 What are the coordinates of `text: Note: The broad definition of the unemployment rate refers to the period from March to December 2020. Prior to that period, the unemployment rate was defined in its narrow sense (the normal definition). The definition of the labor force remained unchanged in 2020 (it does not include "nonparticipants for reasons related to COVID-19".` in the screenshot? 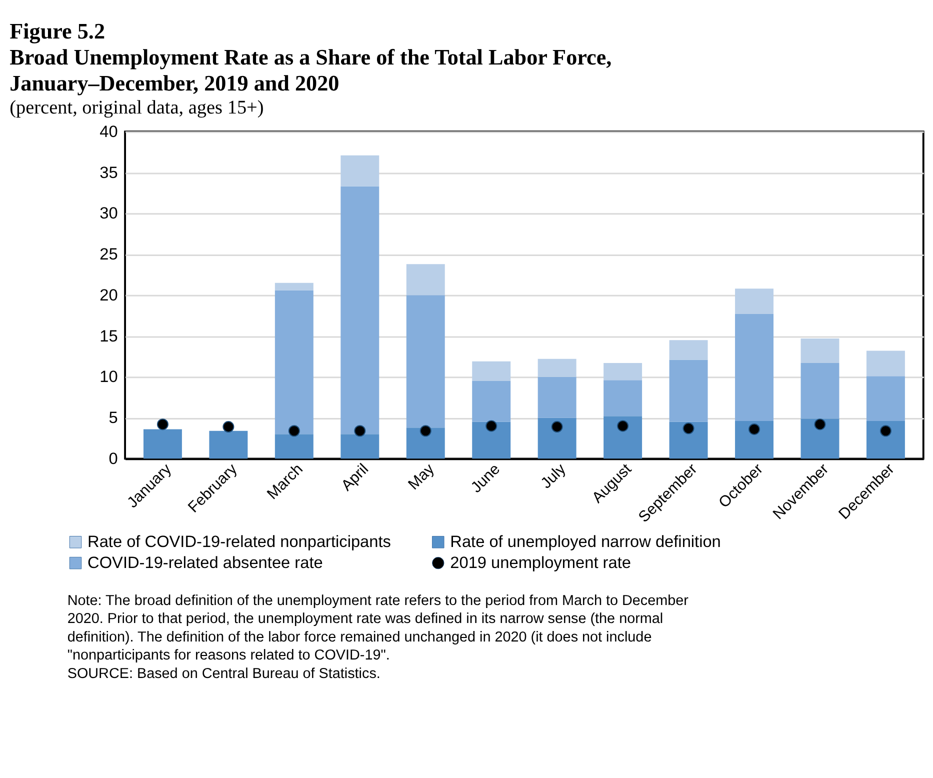 It's located at (378, 628).